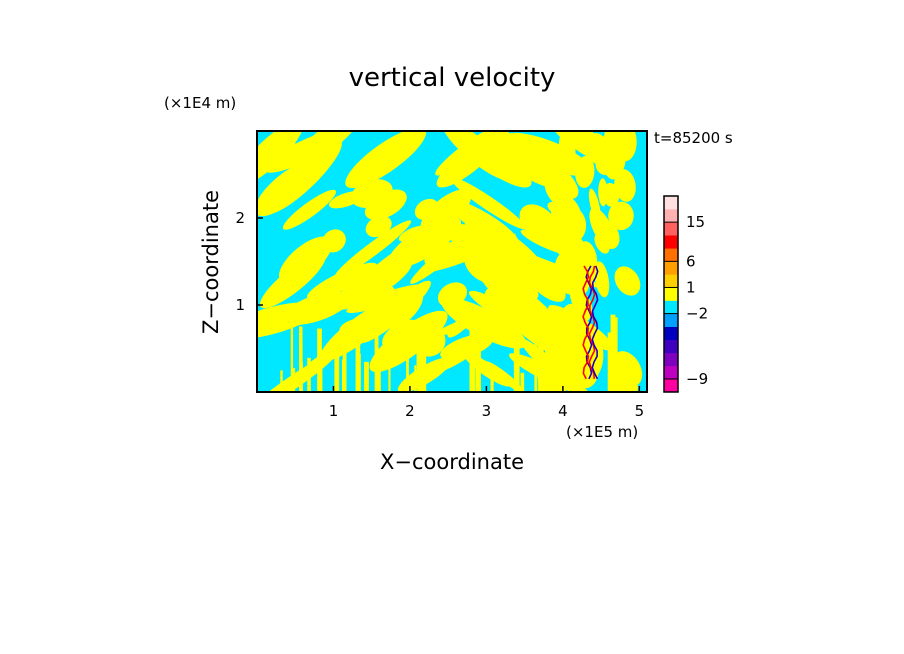  What do you see at coordinates (563, 411) in the screenshot?
I see `x-tick-label-3: 4` at bounding box center [563, 411].